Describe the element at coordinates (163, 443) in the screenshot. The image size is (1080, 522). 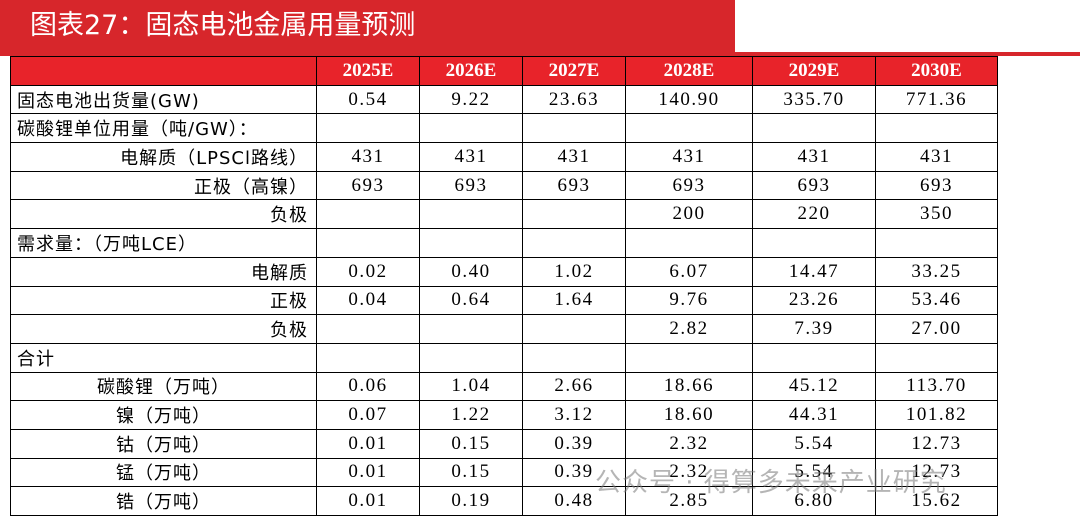
I see `row-label: 钴（万吨）` at that location.